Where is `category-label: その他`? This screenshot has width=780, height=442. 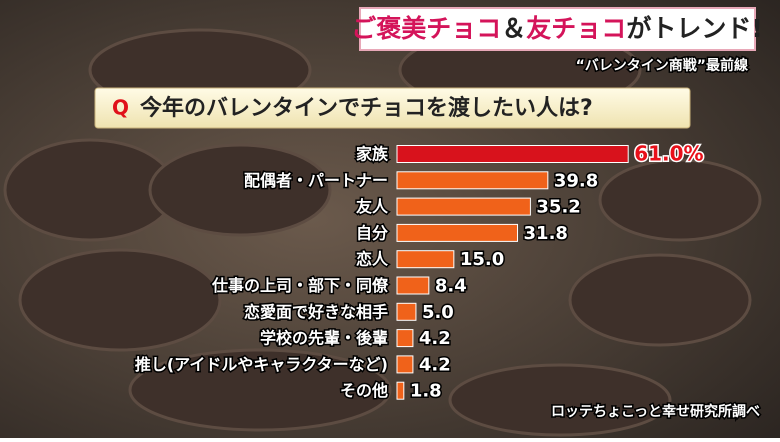
category-label: その他 is located at coordinates (364, 390).